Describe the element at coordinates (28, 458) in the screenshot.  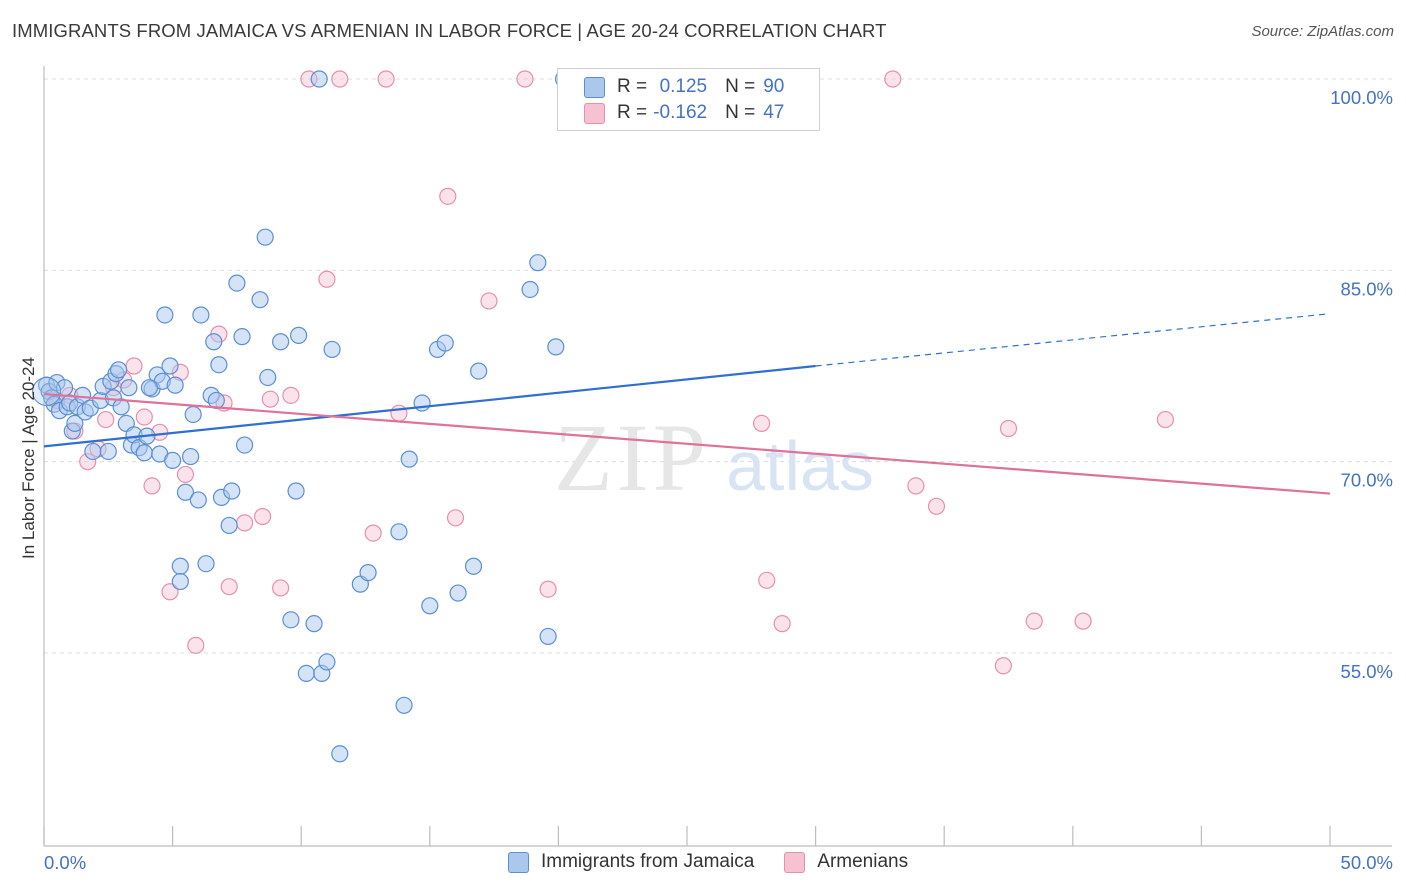
I see `y-axis-label: In Labor Force | Age 20-24` at that location.